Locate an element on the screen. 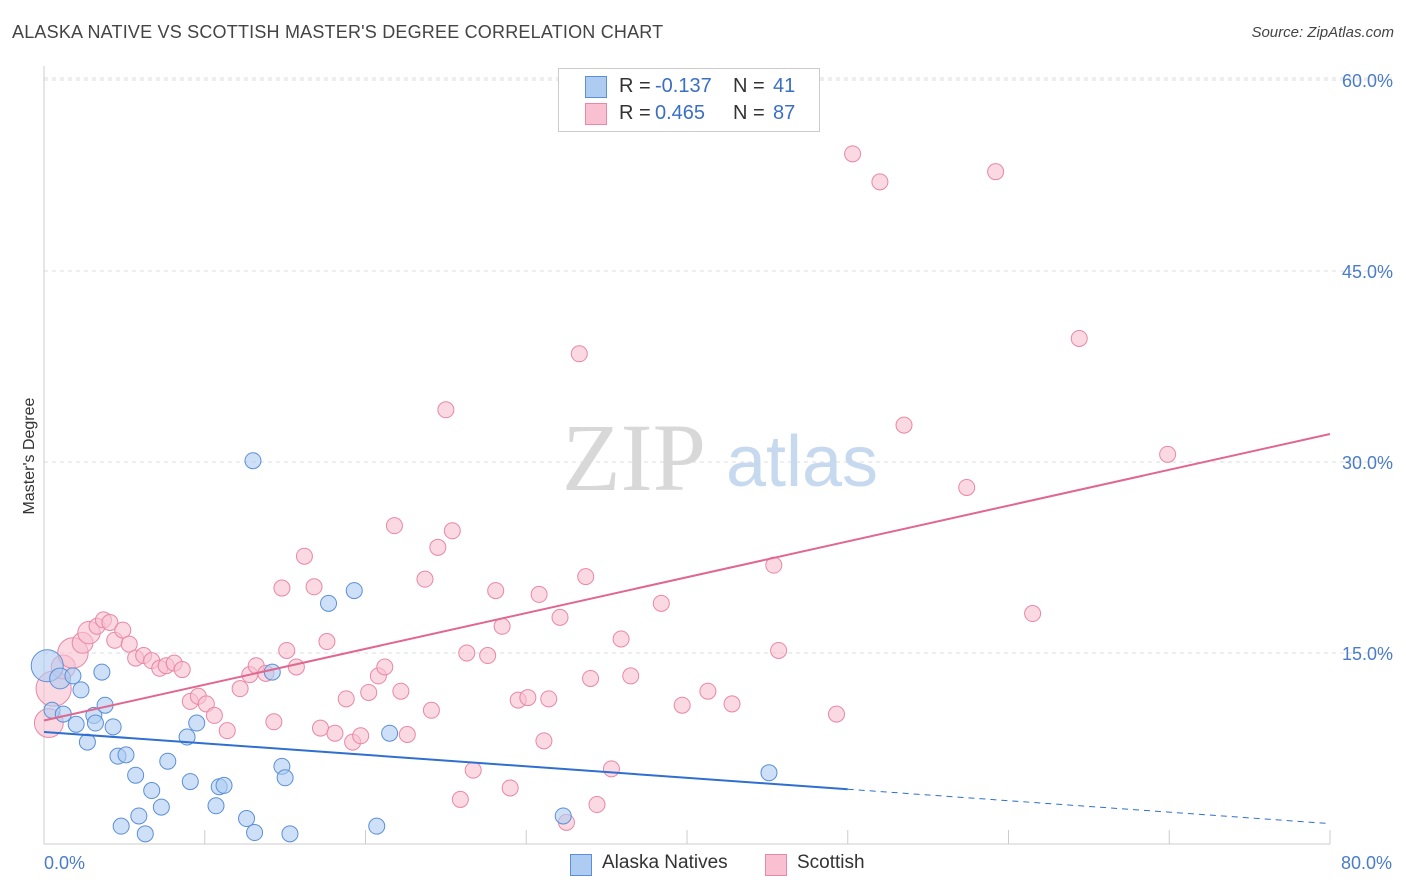 This screenshot has height=892, width=1406. y-tick-label: 15.0% is located at coordinates (1367, 654).